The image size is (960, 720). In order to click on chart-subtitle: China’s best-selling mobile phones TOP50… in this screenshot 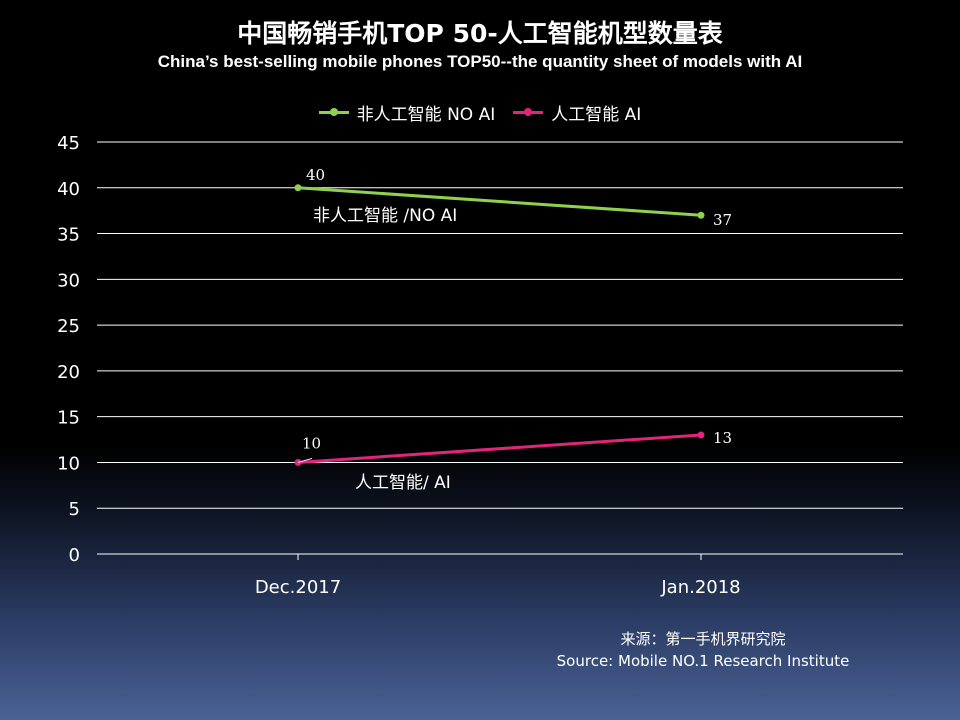, I will do `click(480, 61)`.